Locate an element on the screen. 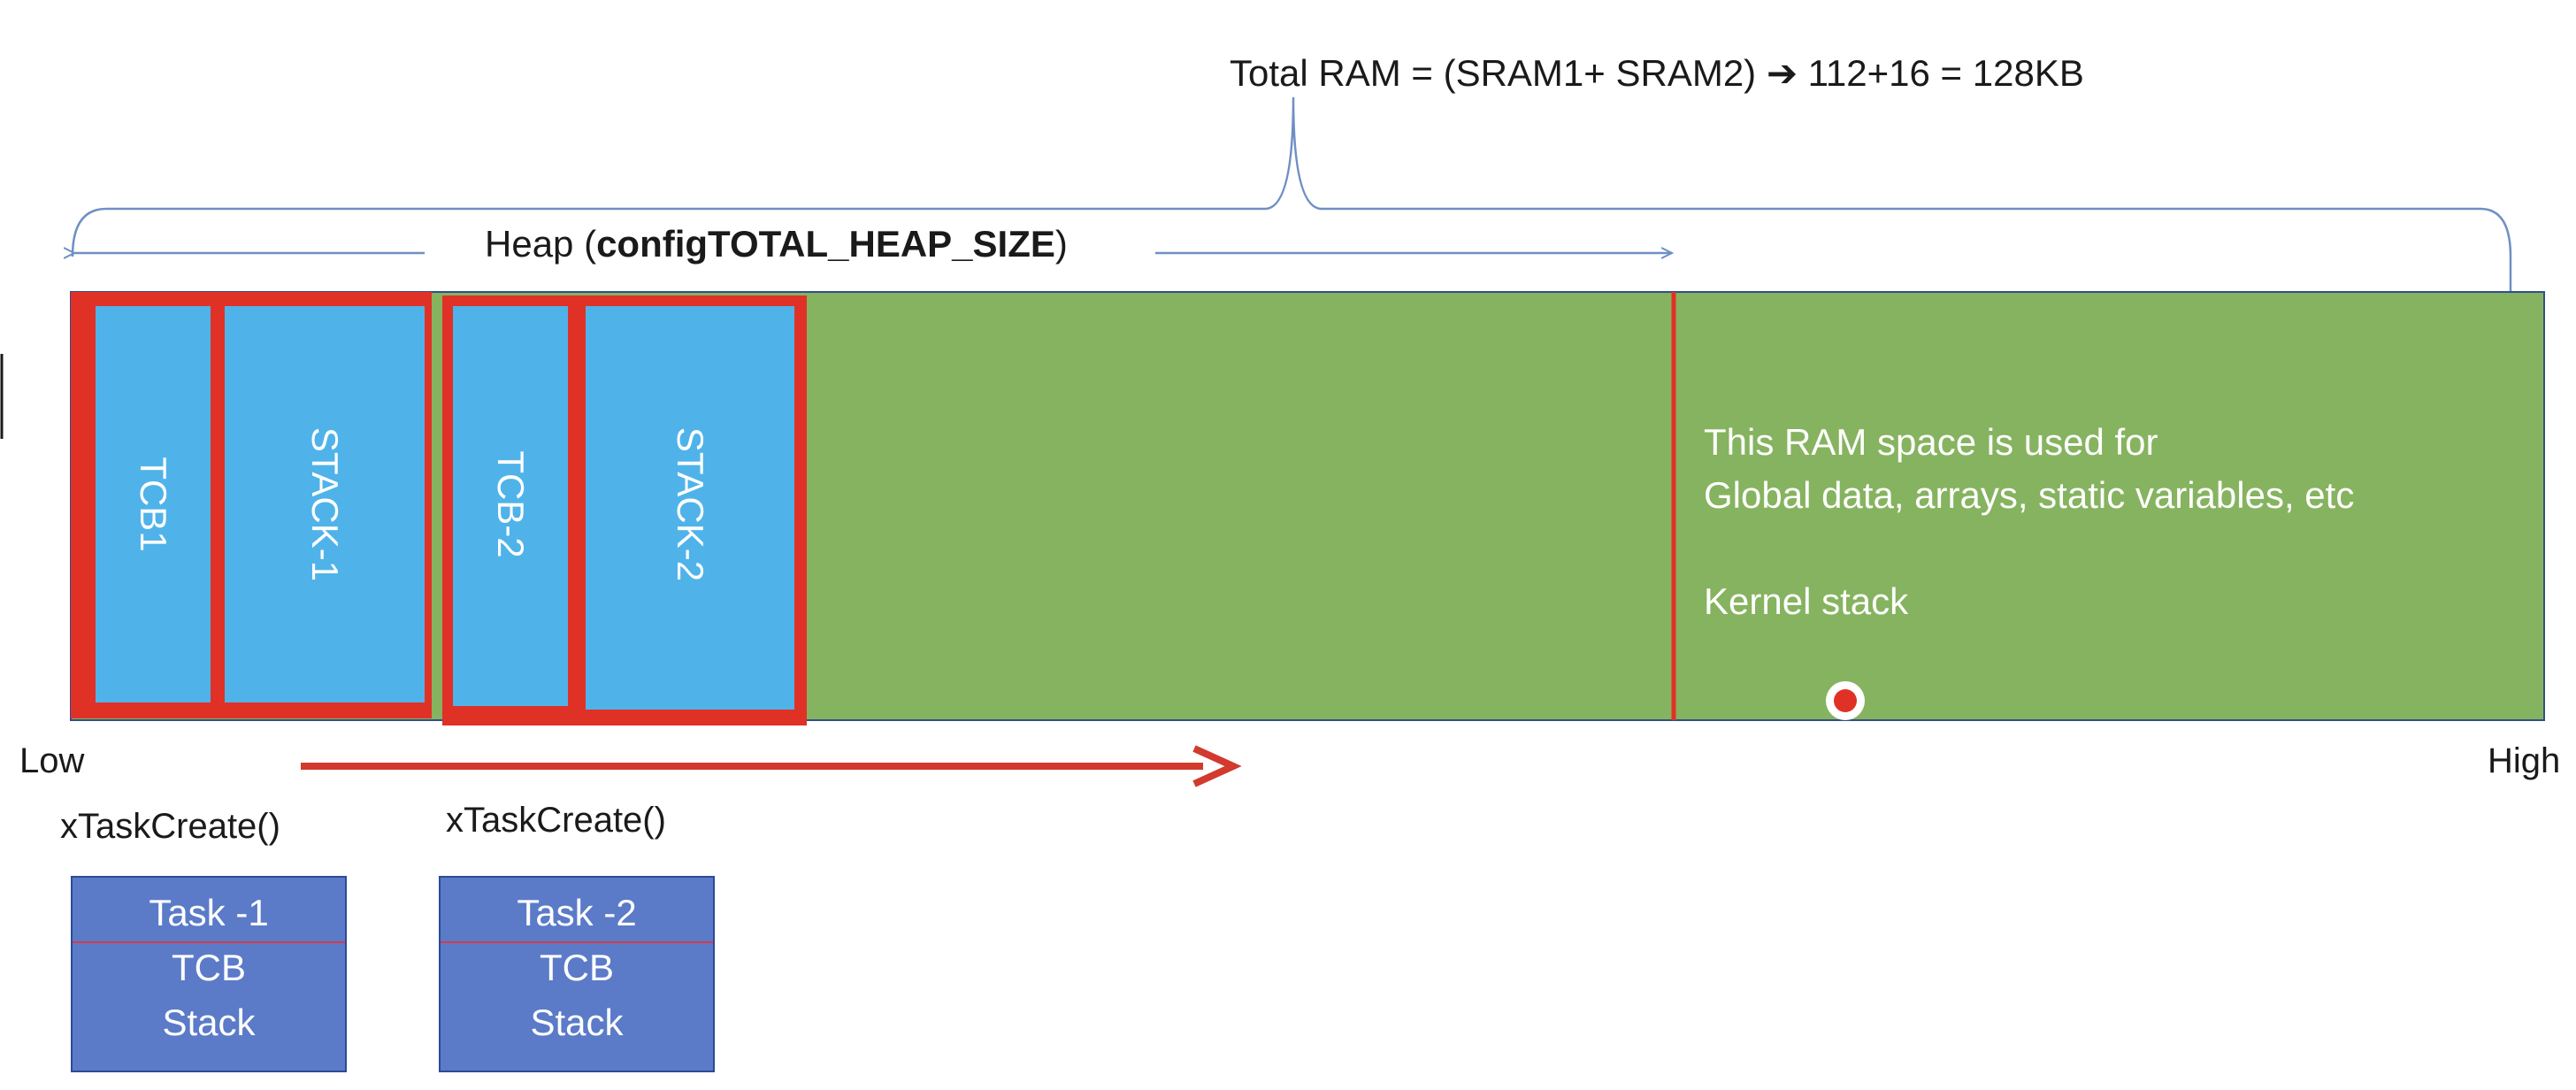 This screenshot has width=2576, height=1090. task2-box: Task -2 TCB Stack is located at coordinates (577, 974).